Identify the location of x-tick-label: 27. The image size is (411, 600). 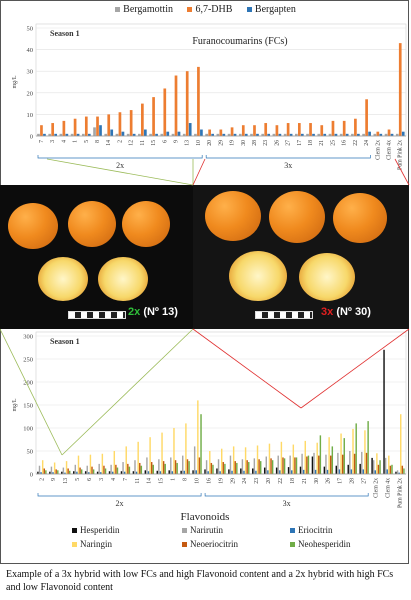
(365, 481).